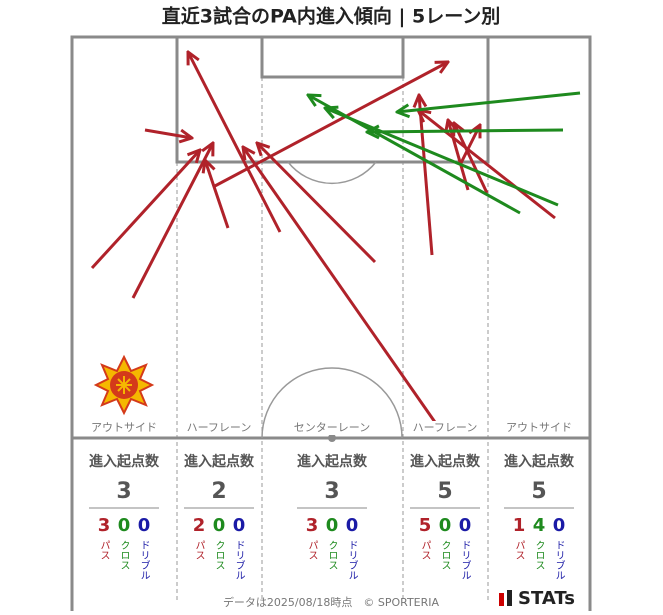 This screenshot has height=615, width=663. Describe the element at coordinates (546, 598) in the screenshot. I see `brand-name: STATs` at that location.